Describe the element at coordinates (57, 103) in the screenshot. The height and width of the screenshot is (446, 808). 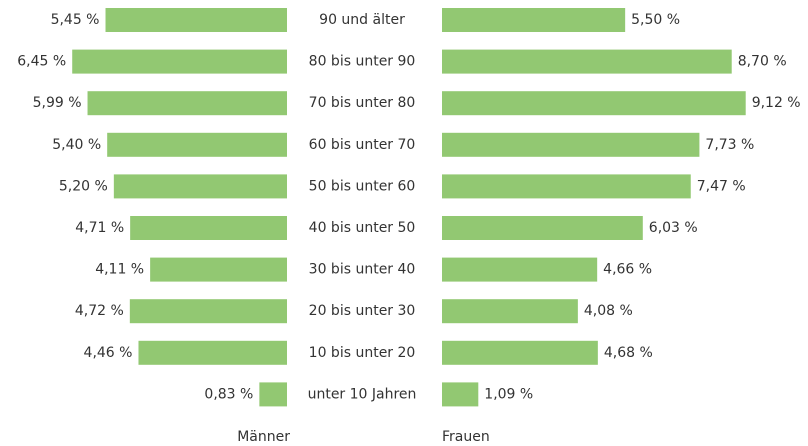
I see `value-label: 5,99 %` at that location.